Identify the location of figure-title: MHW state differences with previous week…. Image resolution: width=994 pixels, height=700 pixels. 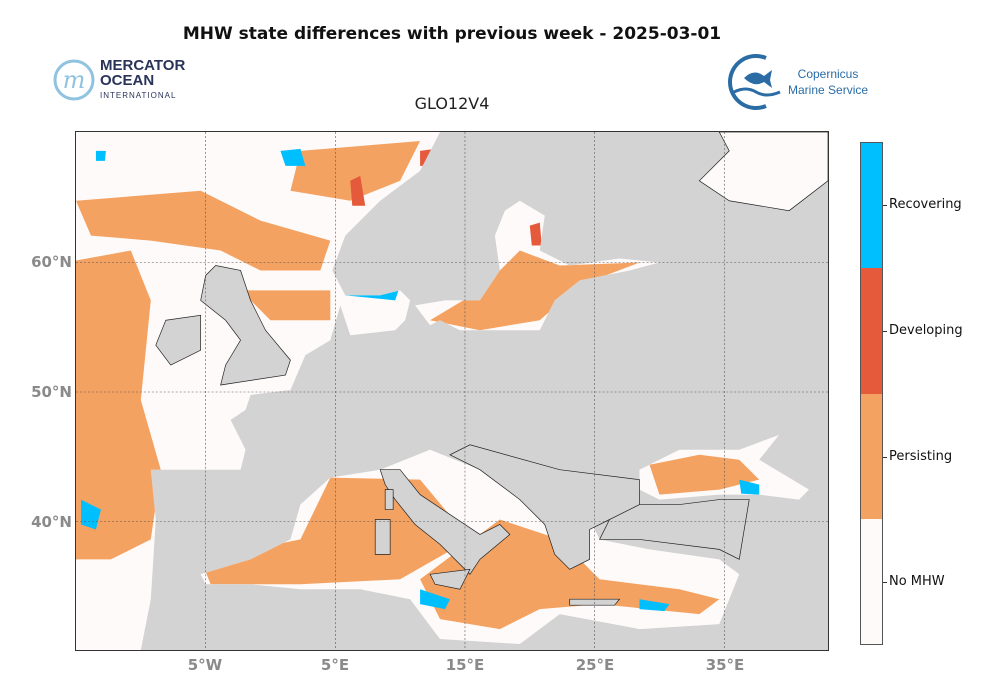
(452, 34).